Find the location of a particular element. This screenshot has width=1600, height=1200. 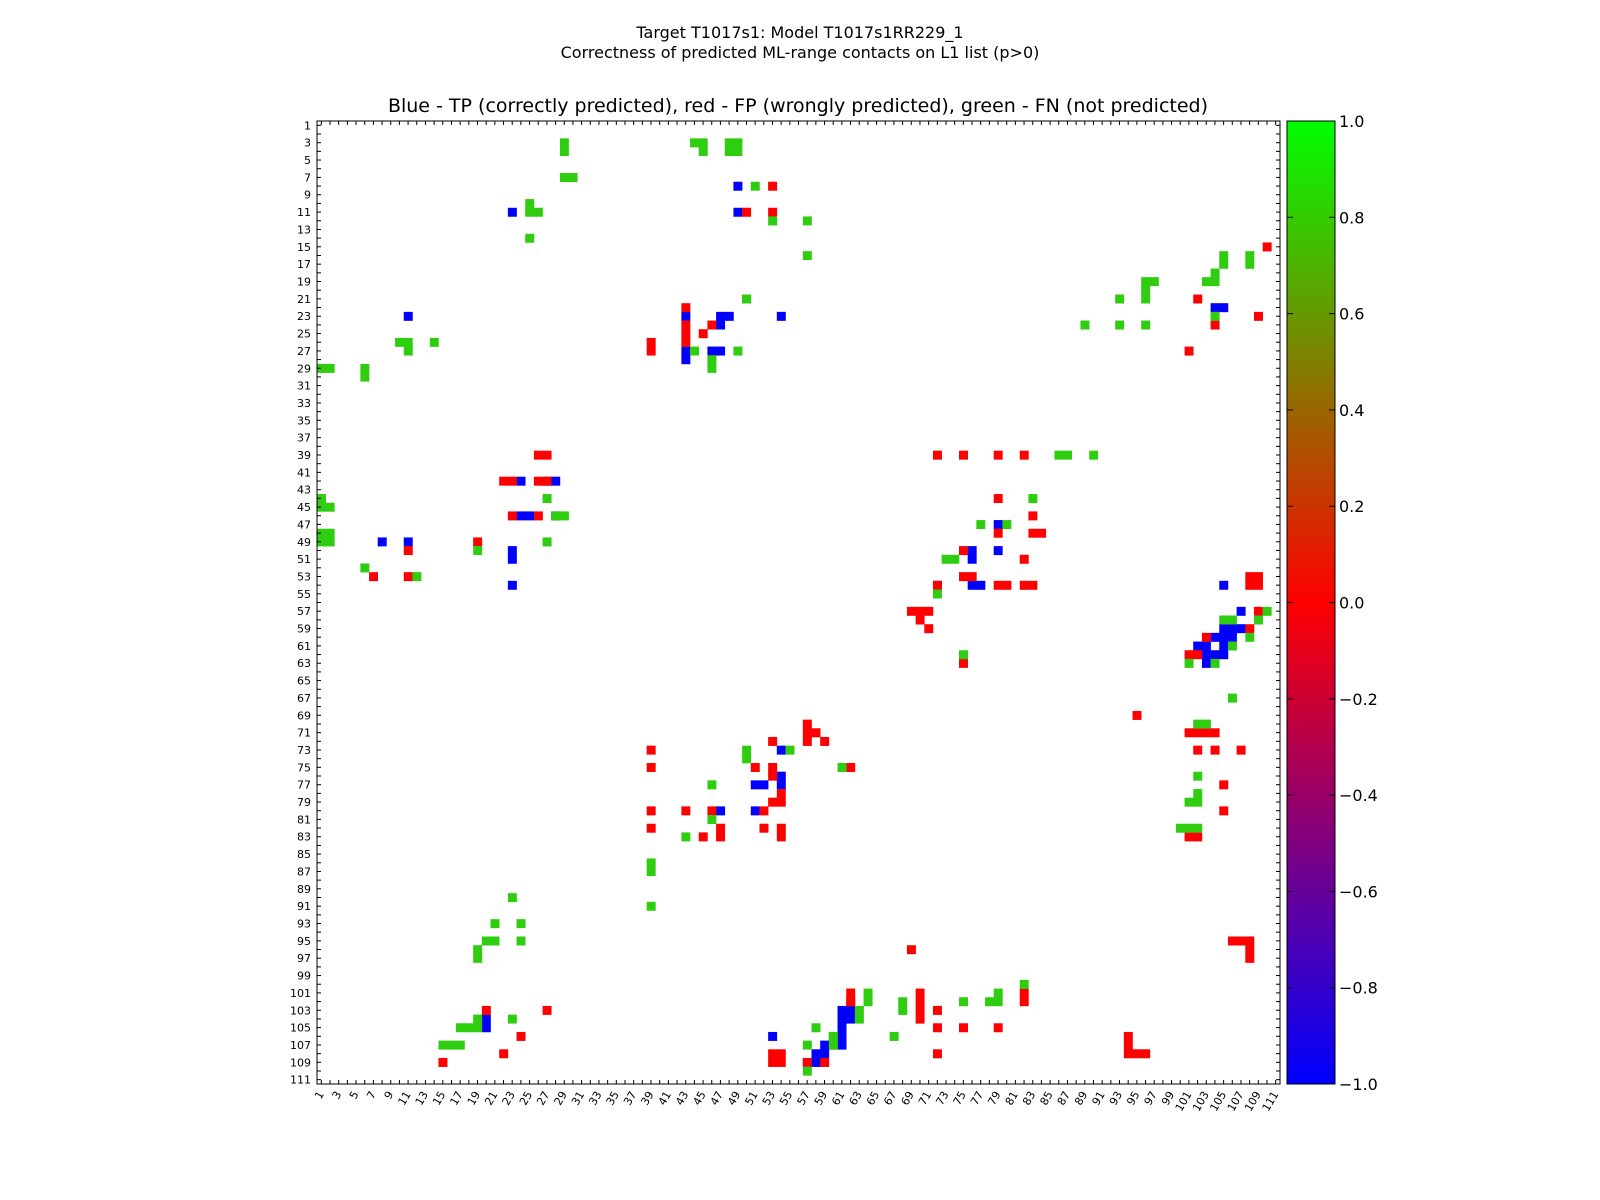

x-tick-label: 111 is located at coordinates (1271, 1101).